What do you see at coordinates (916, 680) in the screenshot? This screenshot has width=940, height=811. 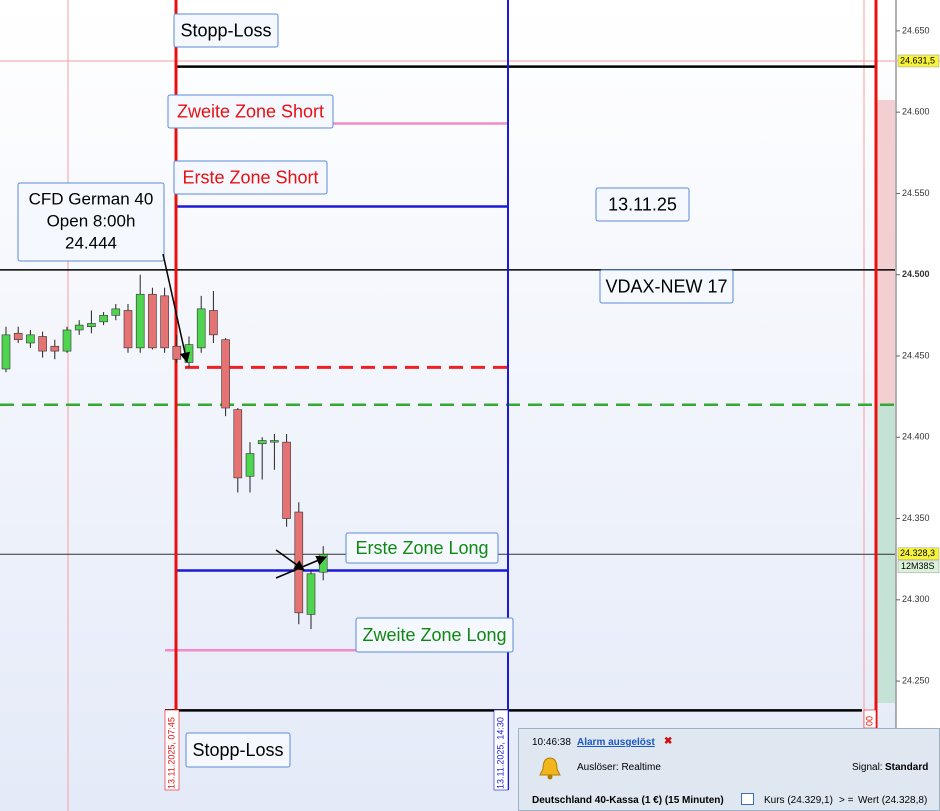 I see `y-tick-label: 24.250` at bounding box center [916, 680].